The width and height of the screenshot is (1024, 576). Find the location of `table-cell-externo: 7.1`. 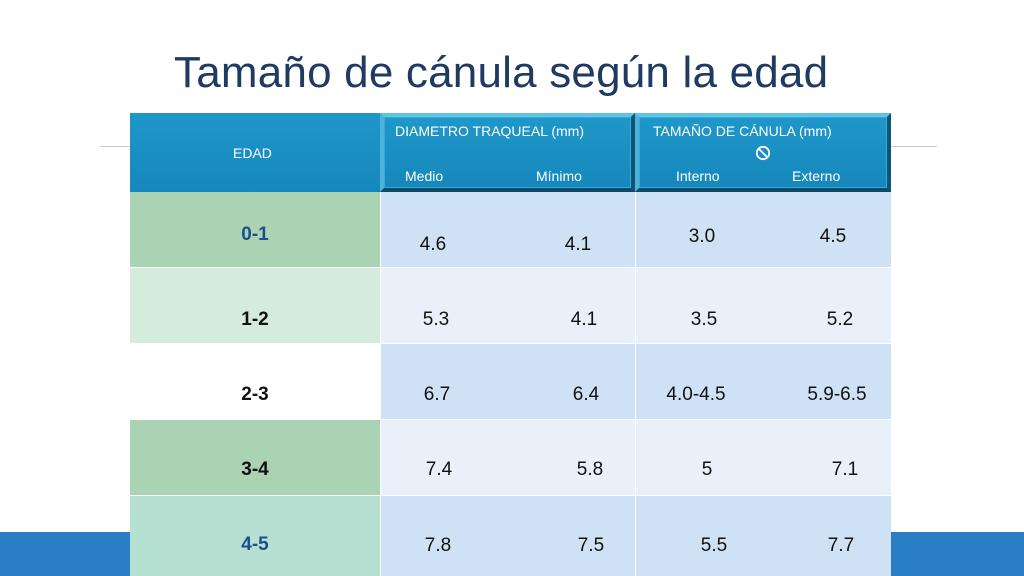

table-cell-externo: 7.1 is located at coordinates (845, 469).